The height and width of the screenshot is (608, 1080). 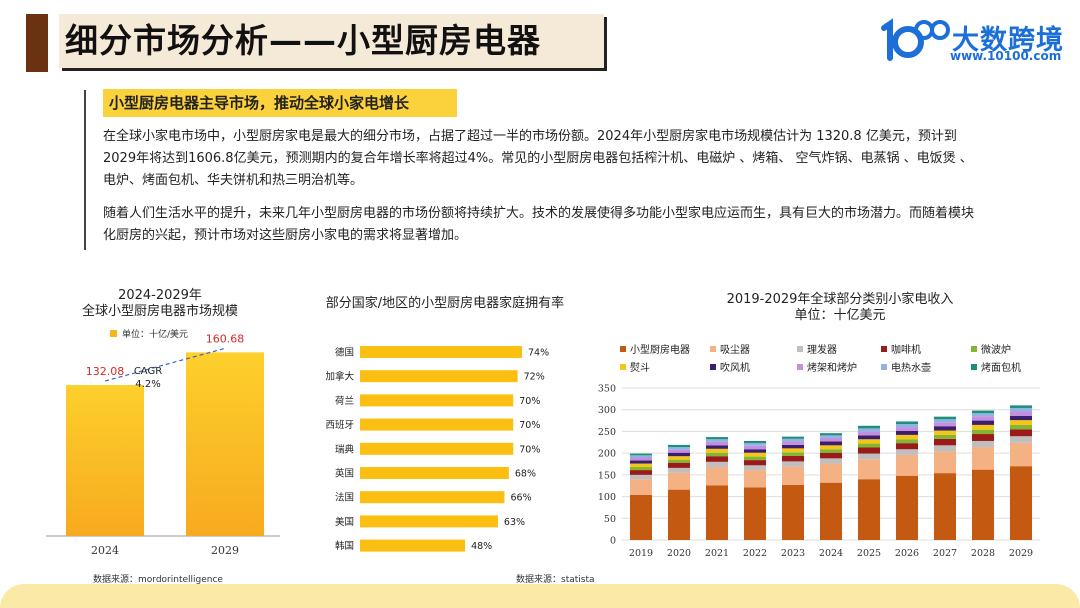 What do you see at coordinates (344, 522) in the screenshot?
I see `chart2-category-label: 美国` at bounding box center [344, 522].